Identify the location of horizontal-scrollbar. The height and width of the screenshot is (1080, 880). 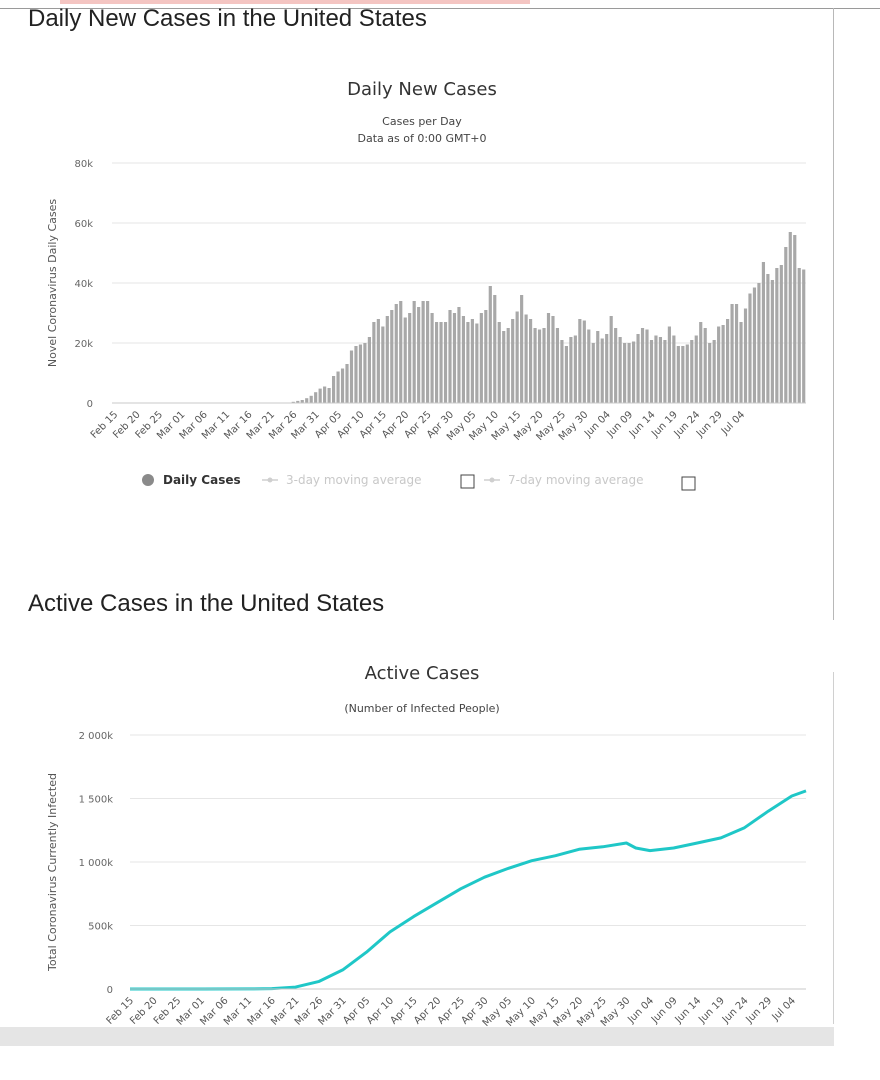
(417, 1036).